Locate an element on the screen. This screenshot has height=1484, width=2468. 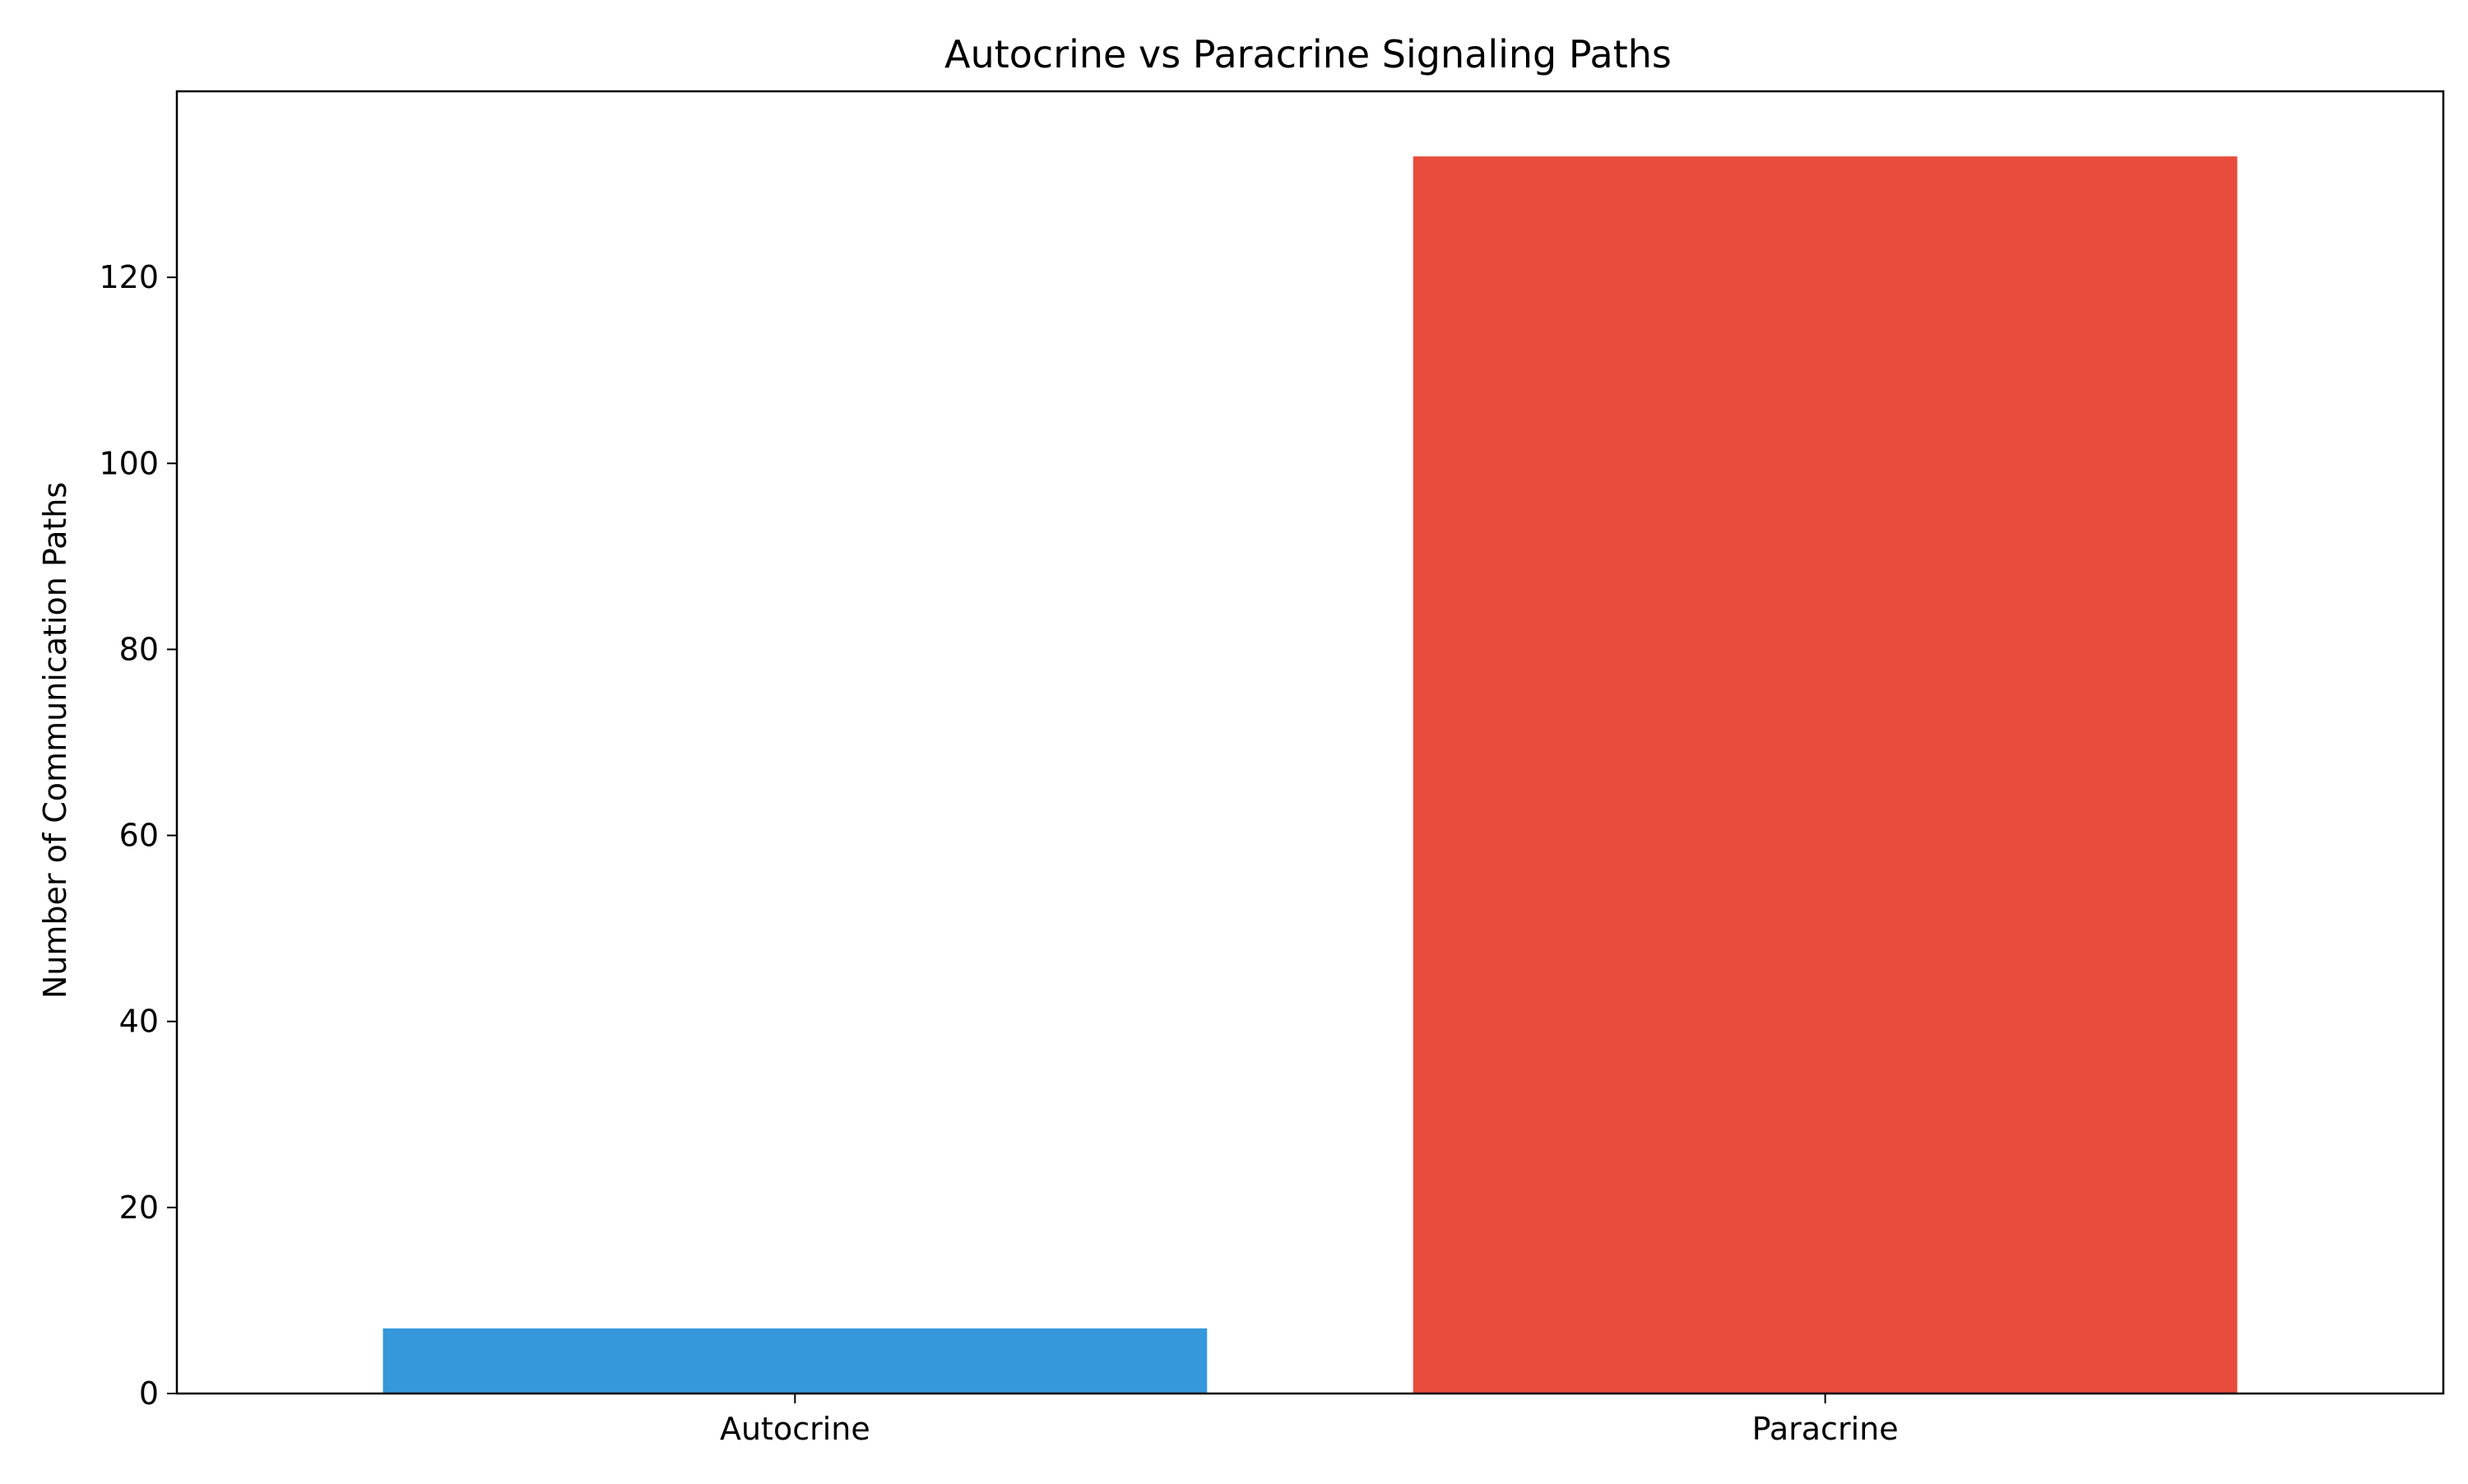
chart-title: Autocrine vs Paracrine Signaling Paths is located at coordinates (1308, 54).